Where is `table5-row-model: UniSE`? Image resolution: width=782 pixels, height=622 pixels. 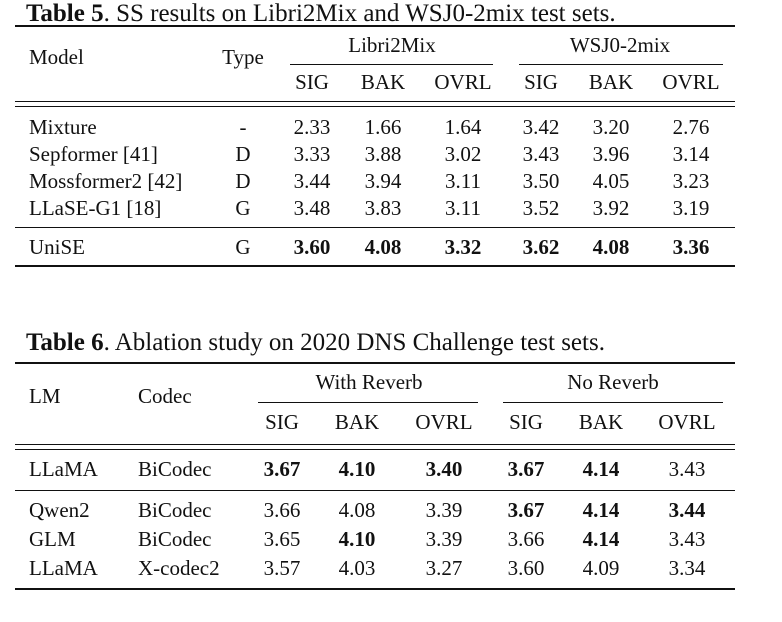 table5-row-model: UniSE is located at coordinates (57, 247).